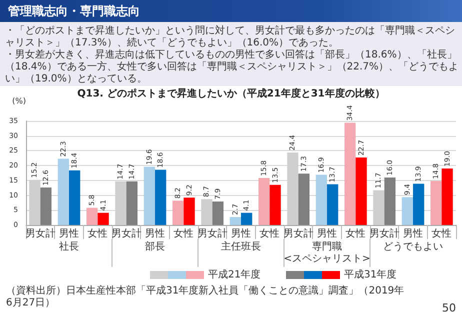  What do you see at coordinates (69, 246) in the screenshot?
I see `text: 社長` at bounding box center [69, 246].